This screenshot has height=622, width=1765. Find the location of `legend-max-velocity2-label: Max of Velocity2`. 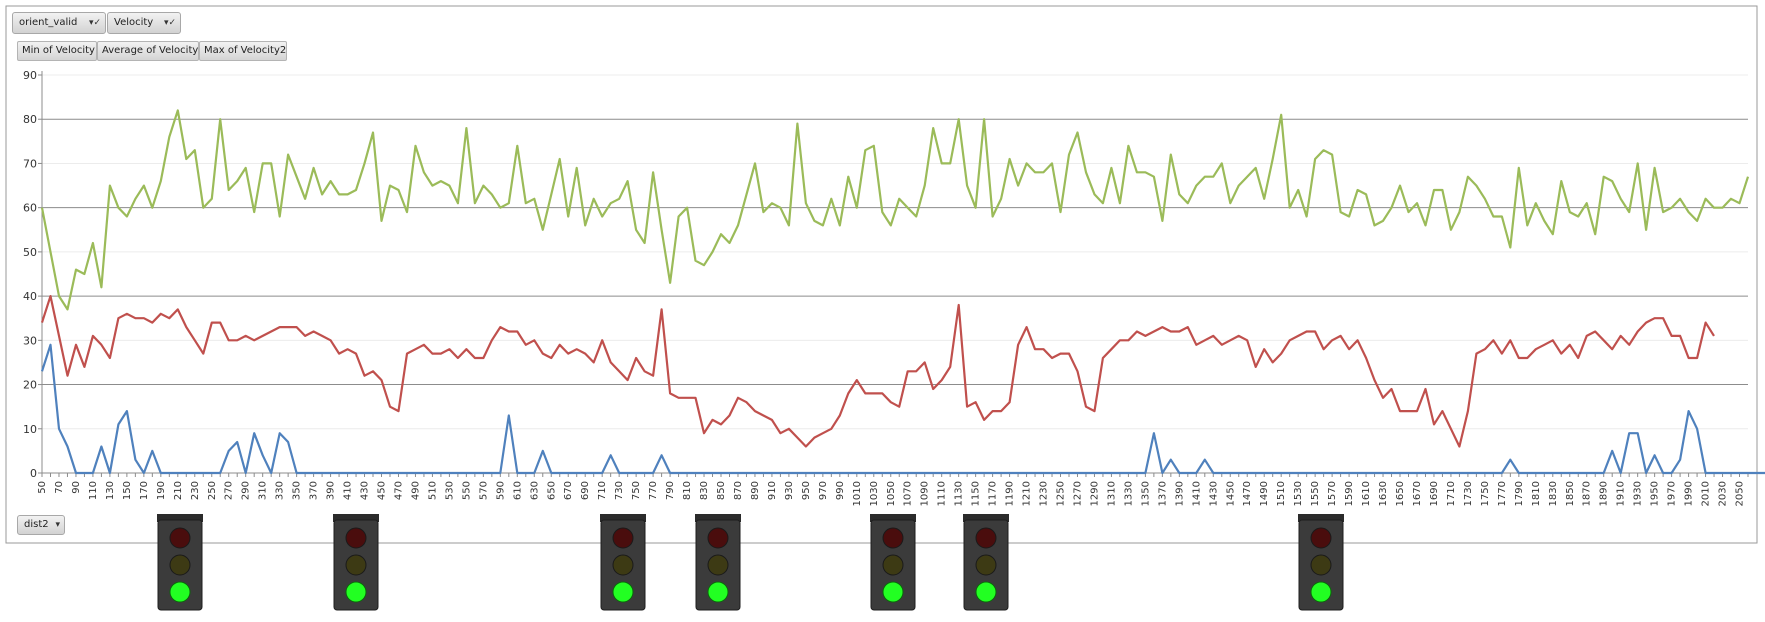

legend-max-velocity2-label: Max of Velocity2 is located at coordinates (245, 50).